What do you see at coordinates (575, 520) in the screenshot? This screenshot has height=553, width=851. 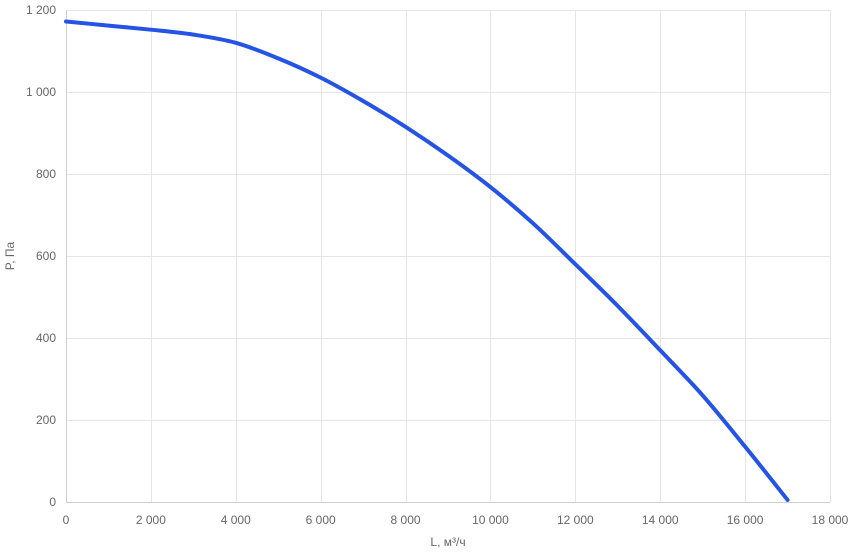 I see `x-tick-label: 12 000` at bounding box center [575, 520].